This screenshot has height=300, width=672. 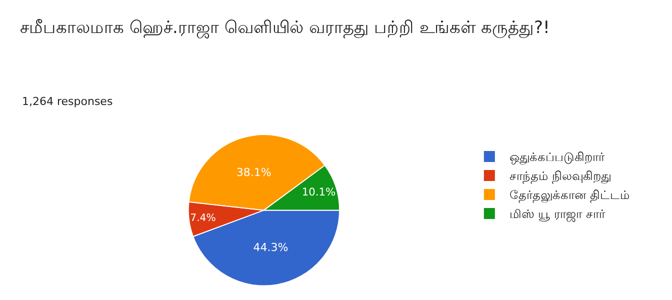 What do you see at coordinates (319, 192) in the screenshot?
I see `data-label: 10.1%` at bounding box center [319, 192].